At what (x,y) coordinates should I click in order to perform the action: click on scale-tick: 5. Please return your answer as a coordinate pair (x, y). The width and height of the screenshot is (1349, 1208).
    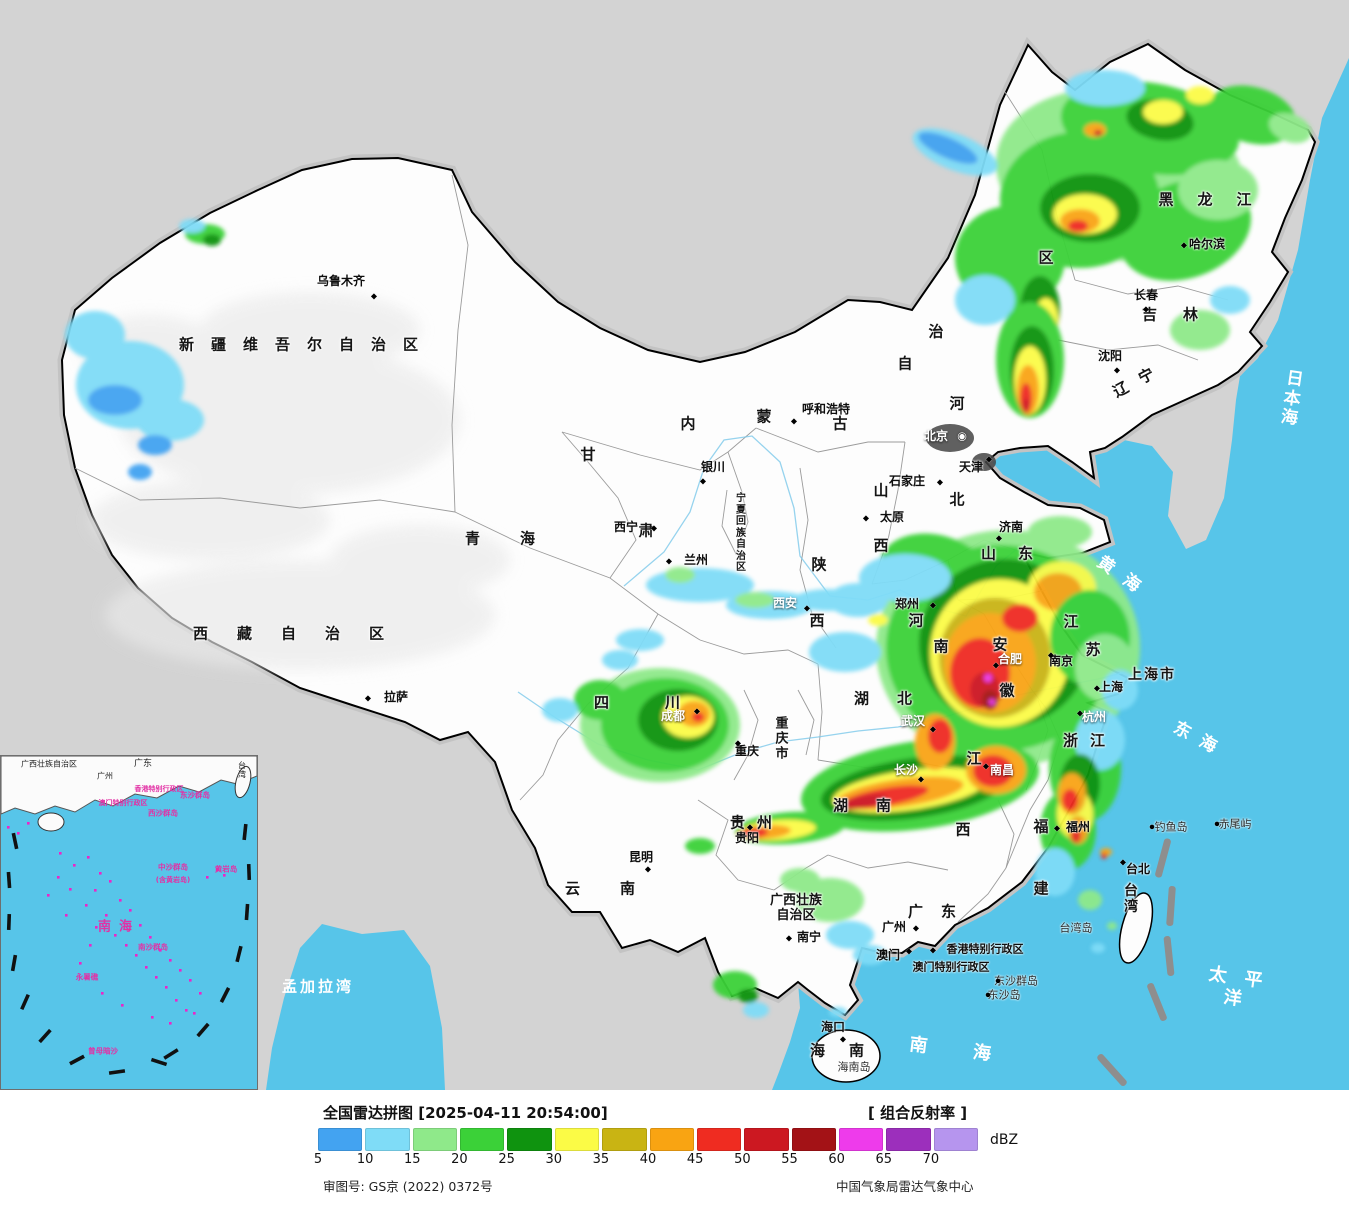
    Looking at the image, I should click on (318, 1159).